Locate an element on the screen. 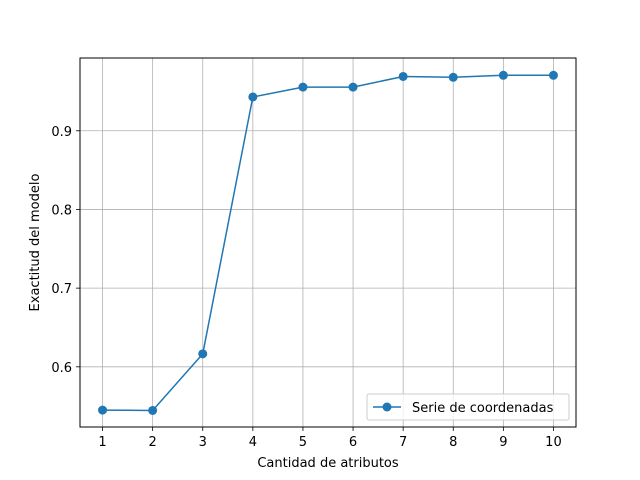  y-tick-label: 0.8 is located at coordinates (61, 210).